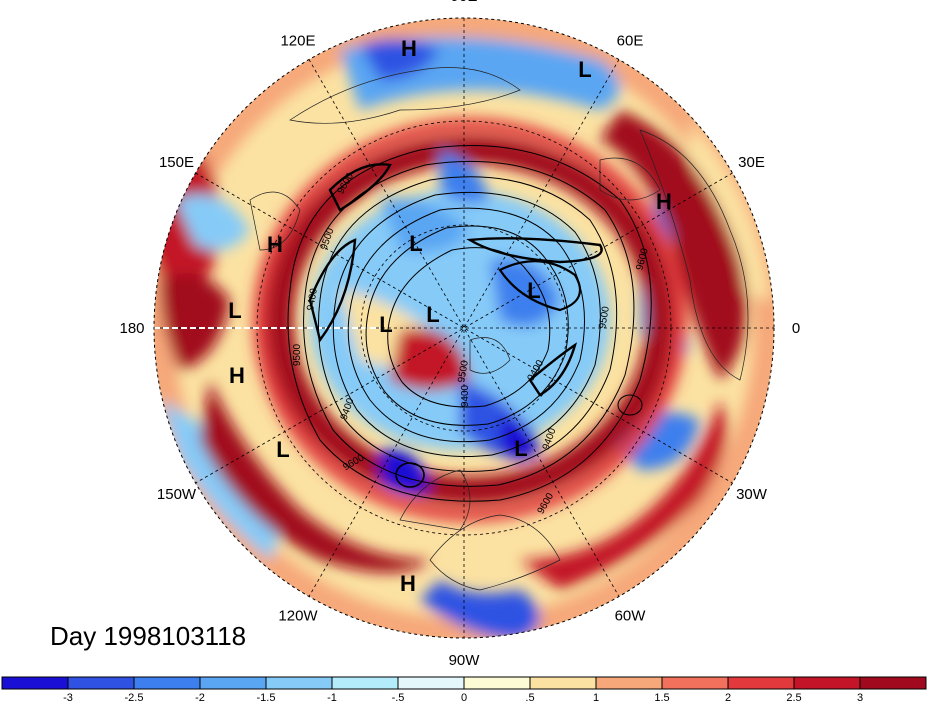  Describe the element at coordinates (297, 41) in the screenshot. I see `longitude-label: 120E` at that location.